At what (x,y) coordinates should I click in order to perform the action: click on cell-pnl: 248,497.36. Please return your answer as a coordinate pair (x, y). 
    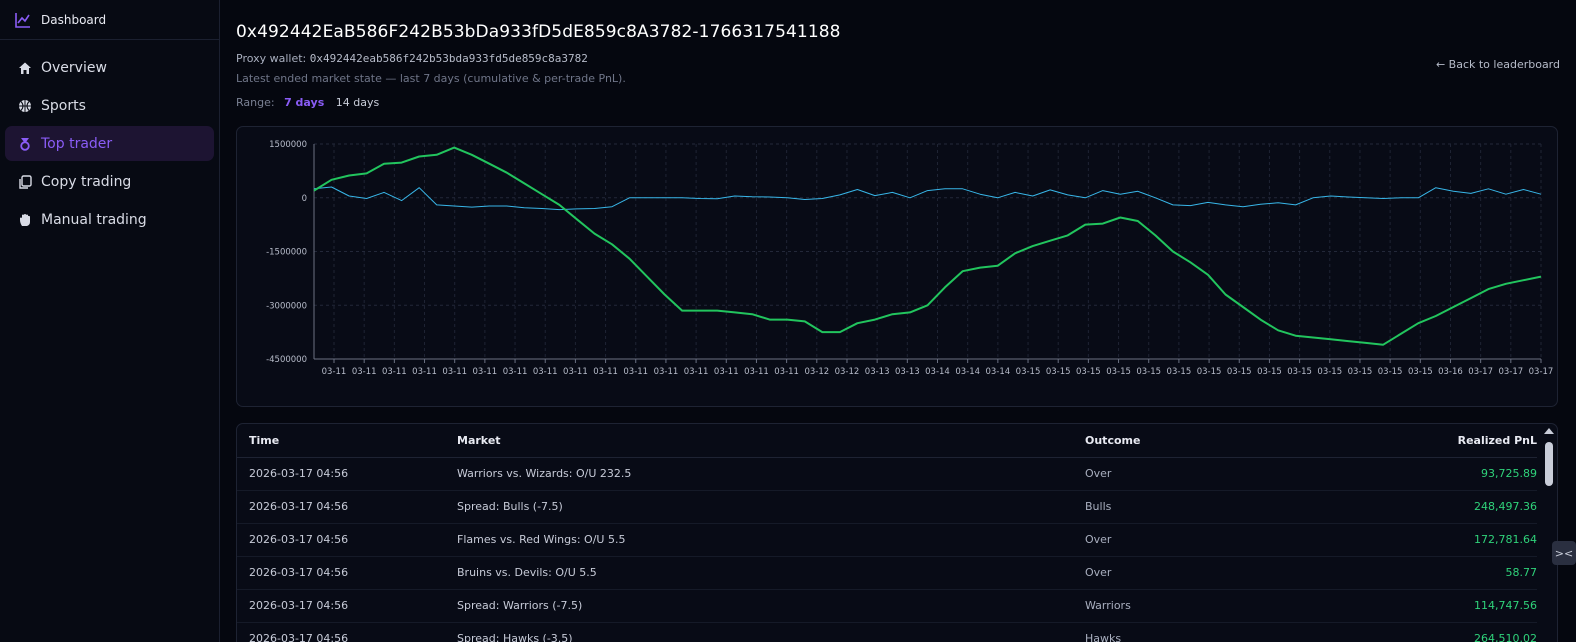
    Looking at the image, I should click on (1461, 507).